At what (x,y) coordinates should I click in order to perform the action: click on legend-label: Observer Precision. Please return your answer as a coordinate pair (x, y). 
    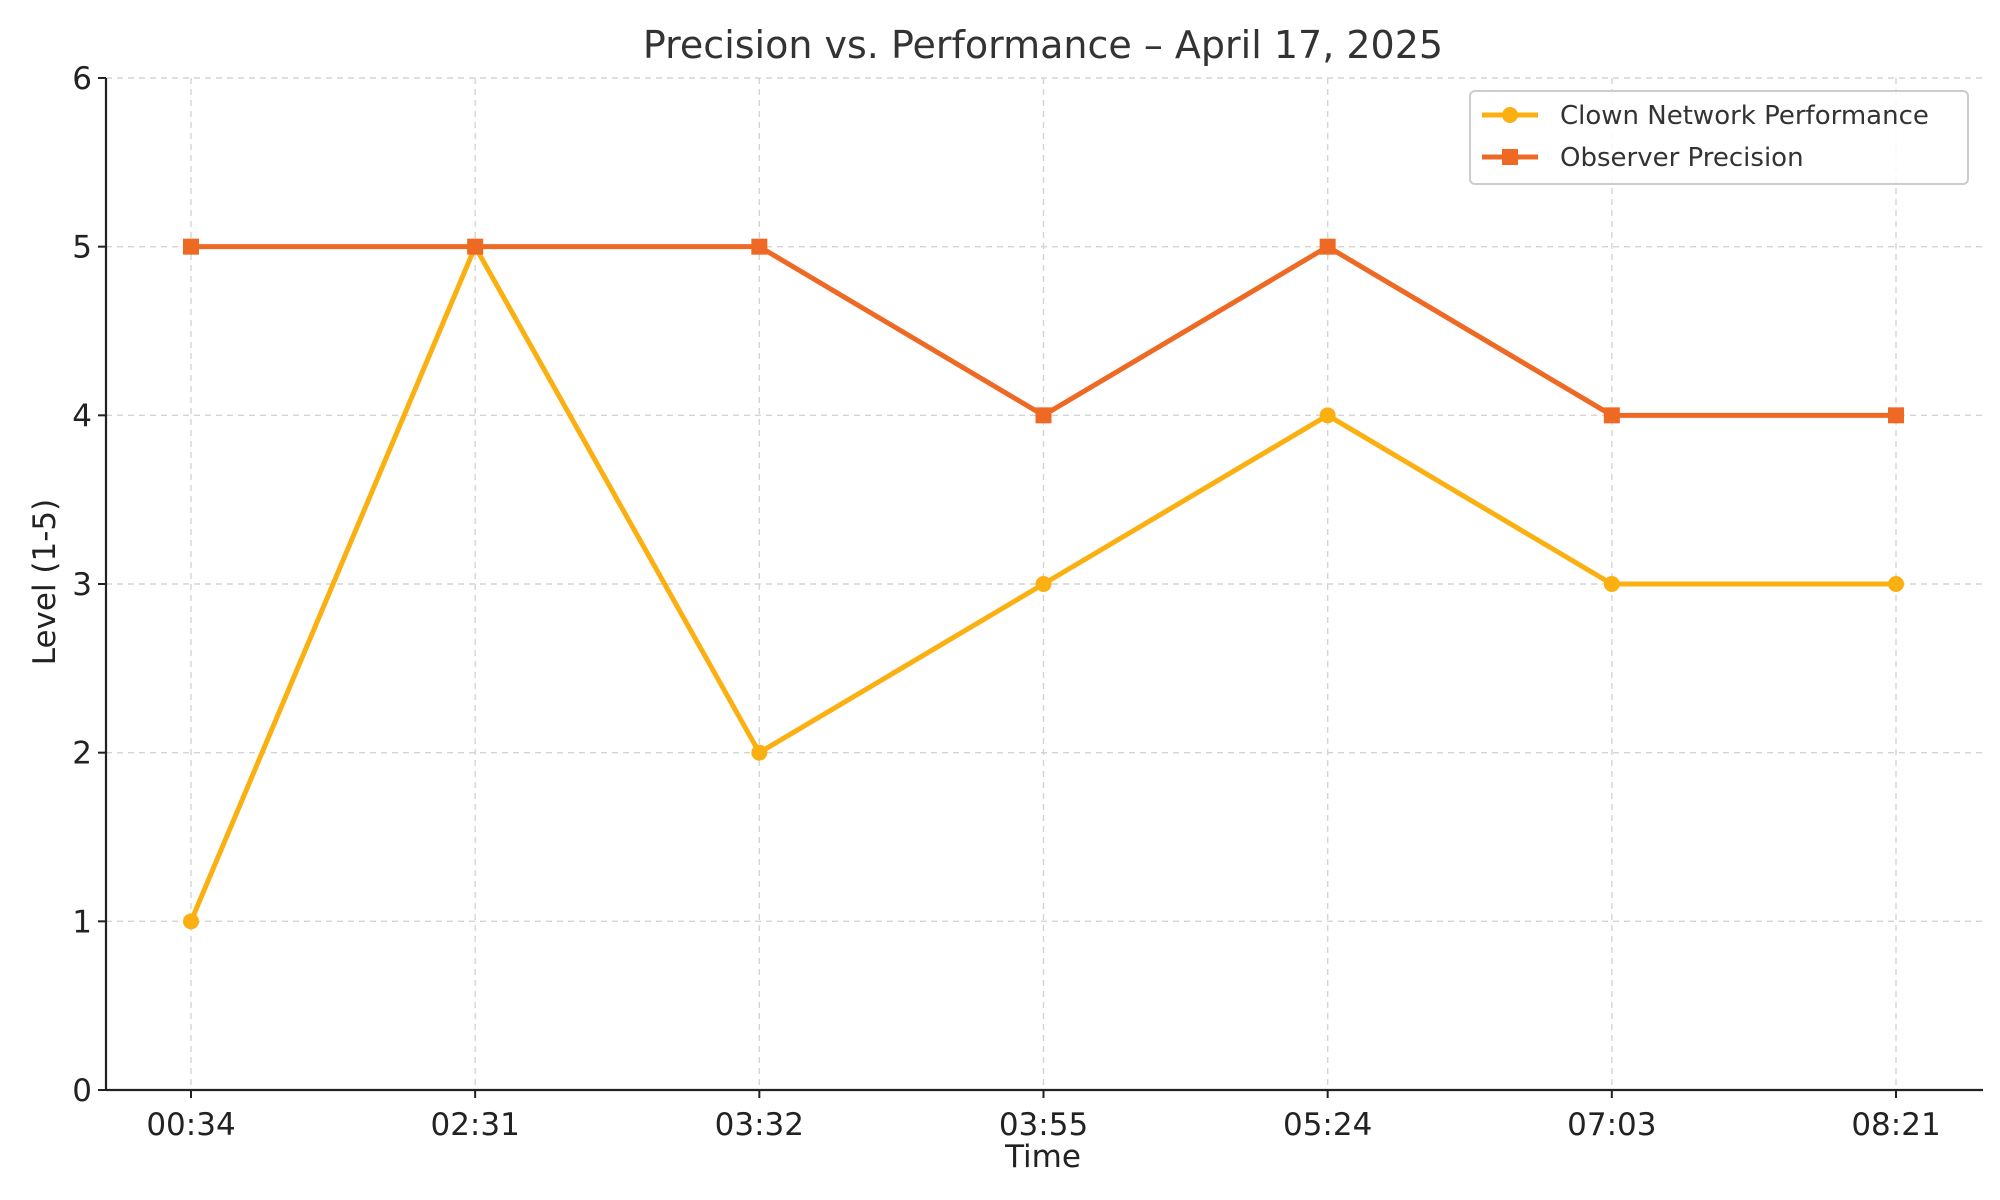
    Looking at the image, I should click on (1682, 158).